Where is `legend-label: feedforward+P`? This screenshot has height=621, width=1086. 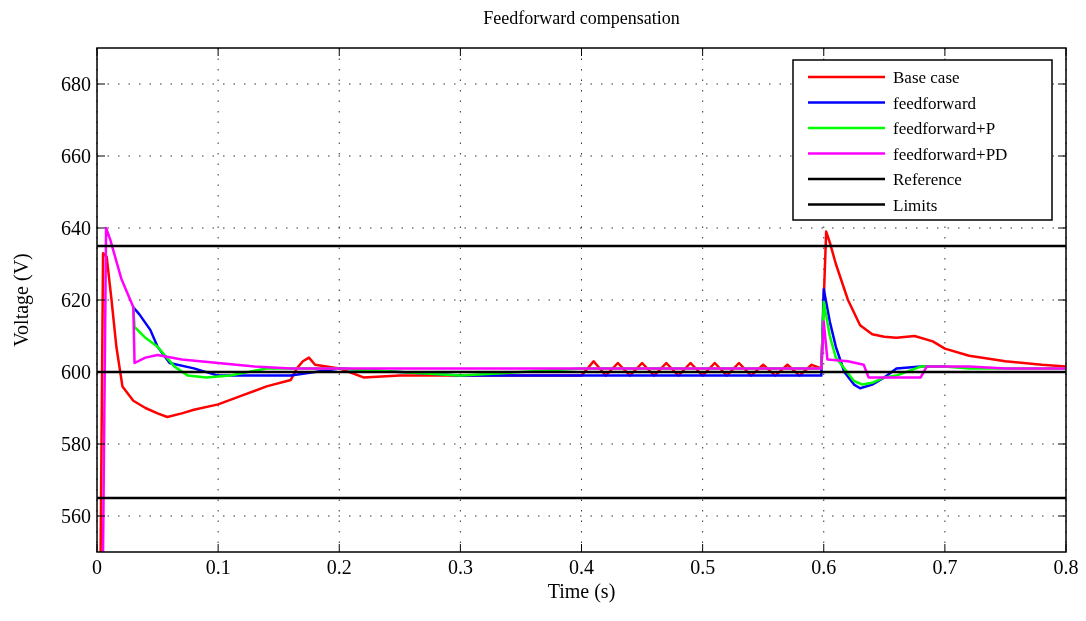 legend-label: feedforward+P is located at coordinates (944, 128).